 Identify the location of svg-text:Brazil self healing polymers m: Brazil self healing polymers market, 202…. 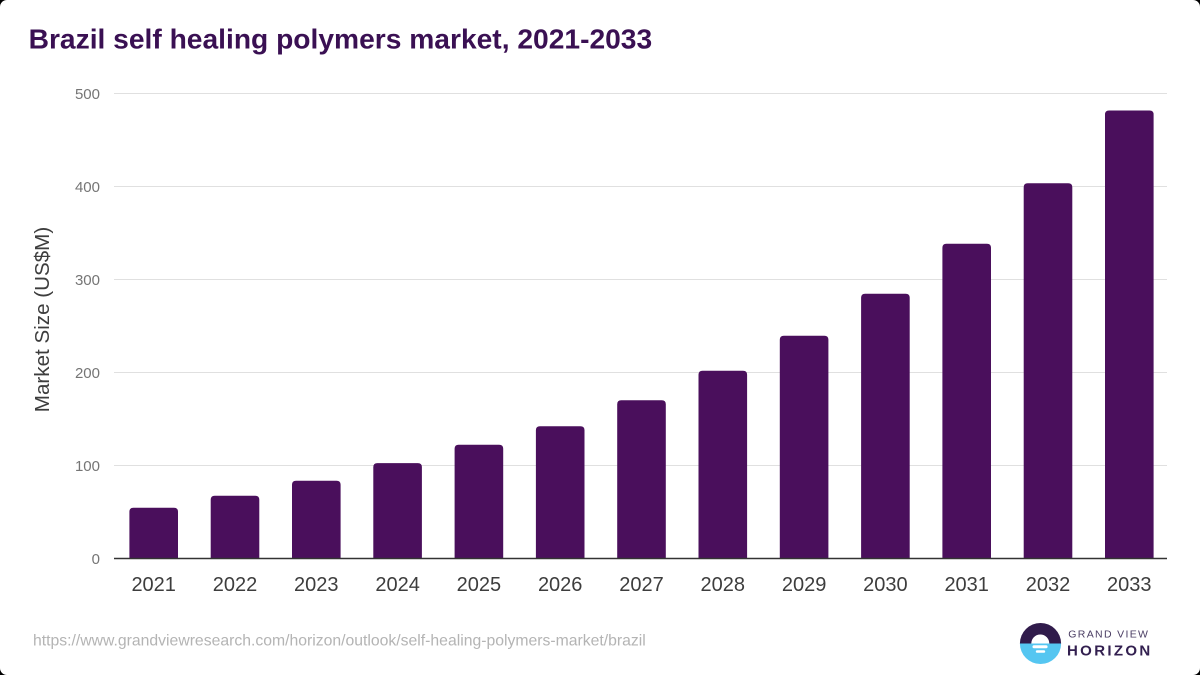
(341, 38).